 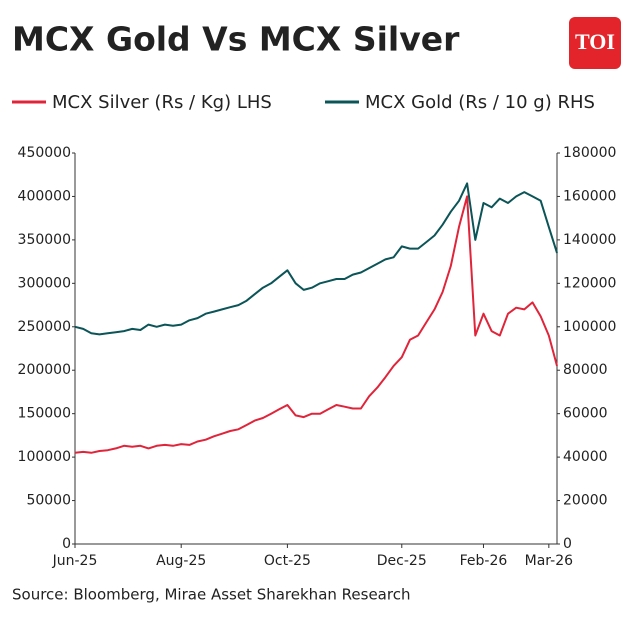 What do you see at coordinates (44, 414) in the screenshot?
I see `y-tick-label: 150000` at bounding box center [44, 414].